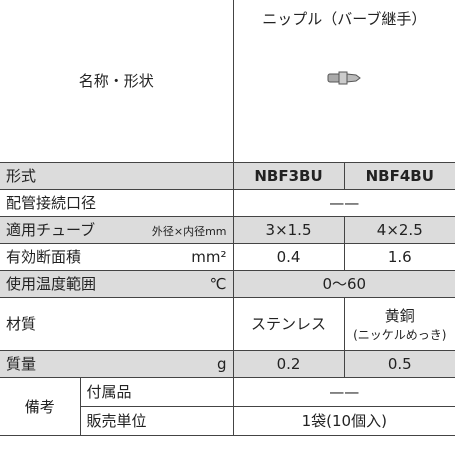 The height and width of the screenshot is (460, 455). Describe the element at coordinates (288, 323) in the screenshot. I see `cell: ステンレス` at that location.